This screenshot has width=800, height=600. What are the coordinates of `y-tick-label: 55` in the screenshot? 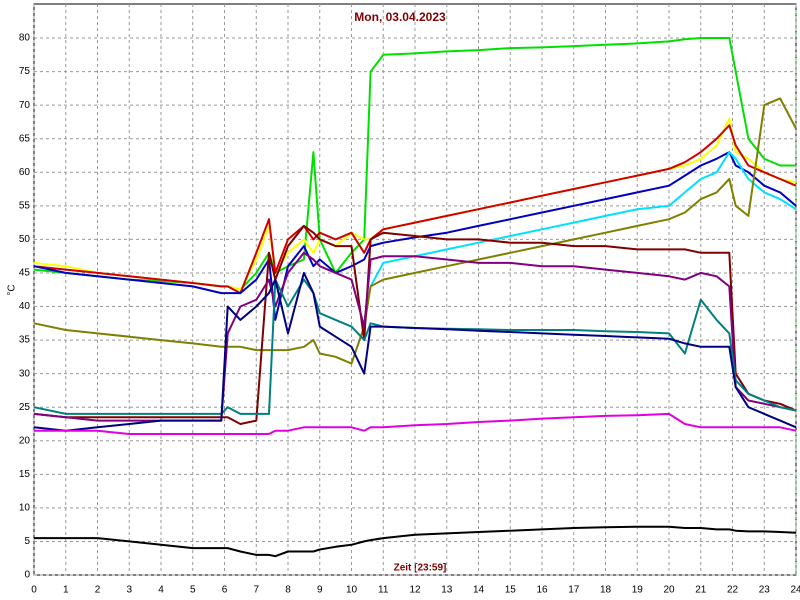 It's located at (25, 205).